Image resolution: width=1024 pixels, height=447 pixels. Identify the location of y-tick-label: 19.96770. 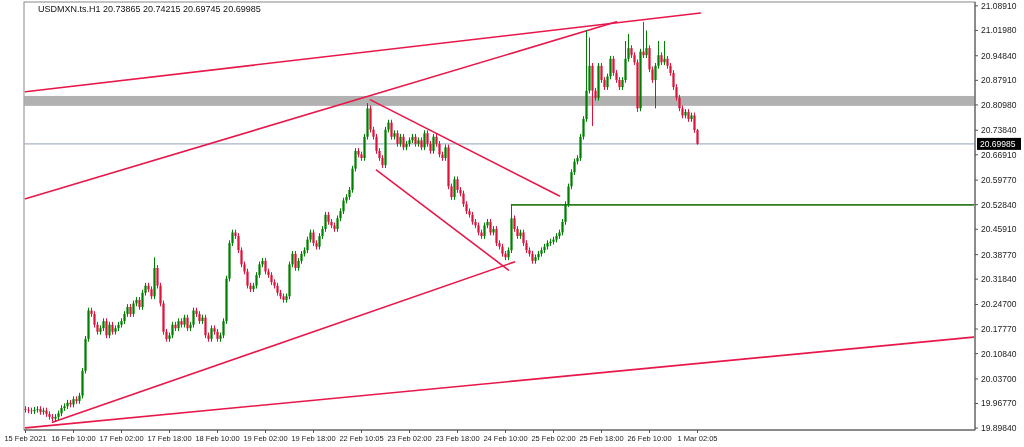
(999, 403).